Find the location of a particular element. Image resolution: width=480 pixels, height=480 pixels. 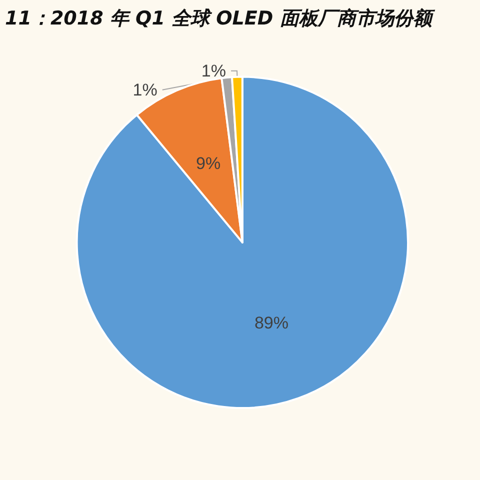

chart-title: 11：2018 年 Q1 全球 OLED 面板厂商市场份额 is located at coordinates (220, 19).